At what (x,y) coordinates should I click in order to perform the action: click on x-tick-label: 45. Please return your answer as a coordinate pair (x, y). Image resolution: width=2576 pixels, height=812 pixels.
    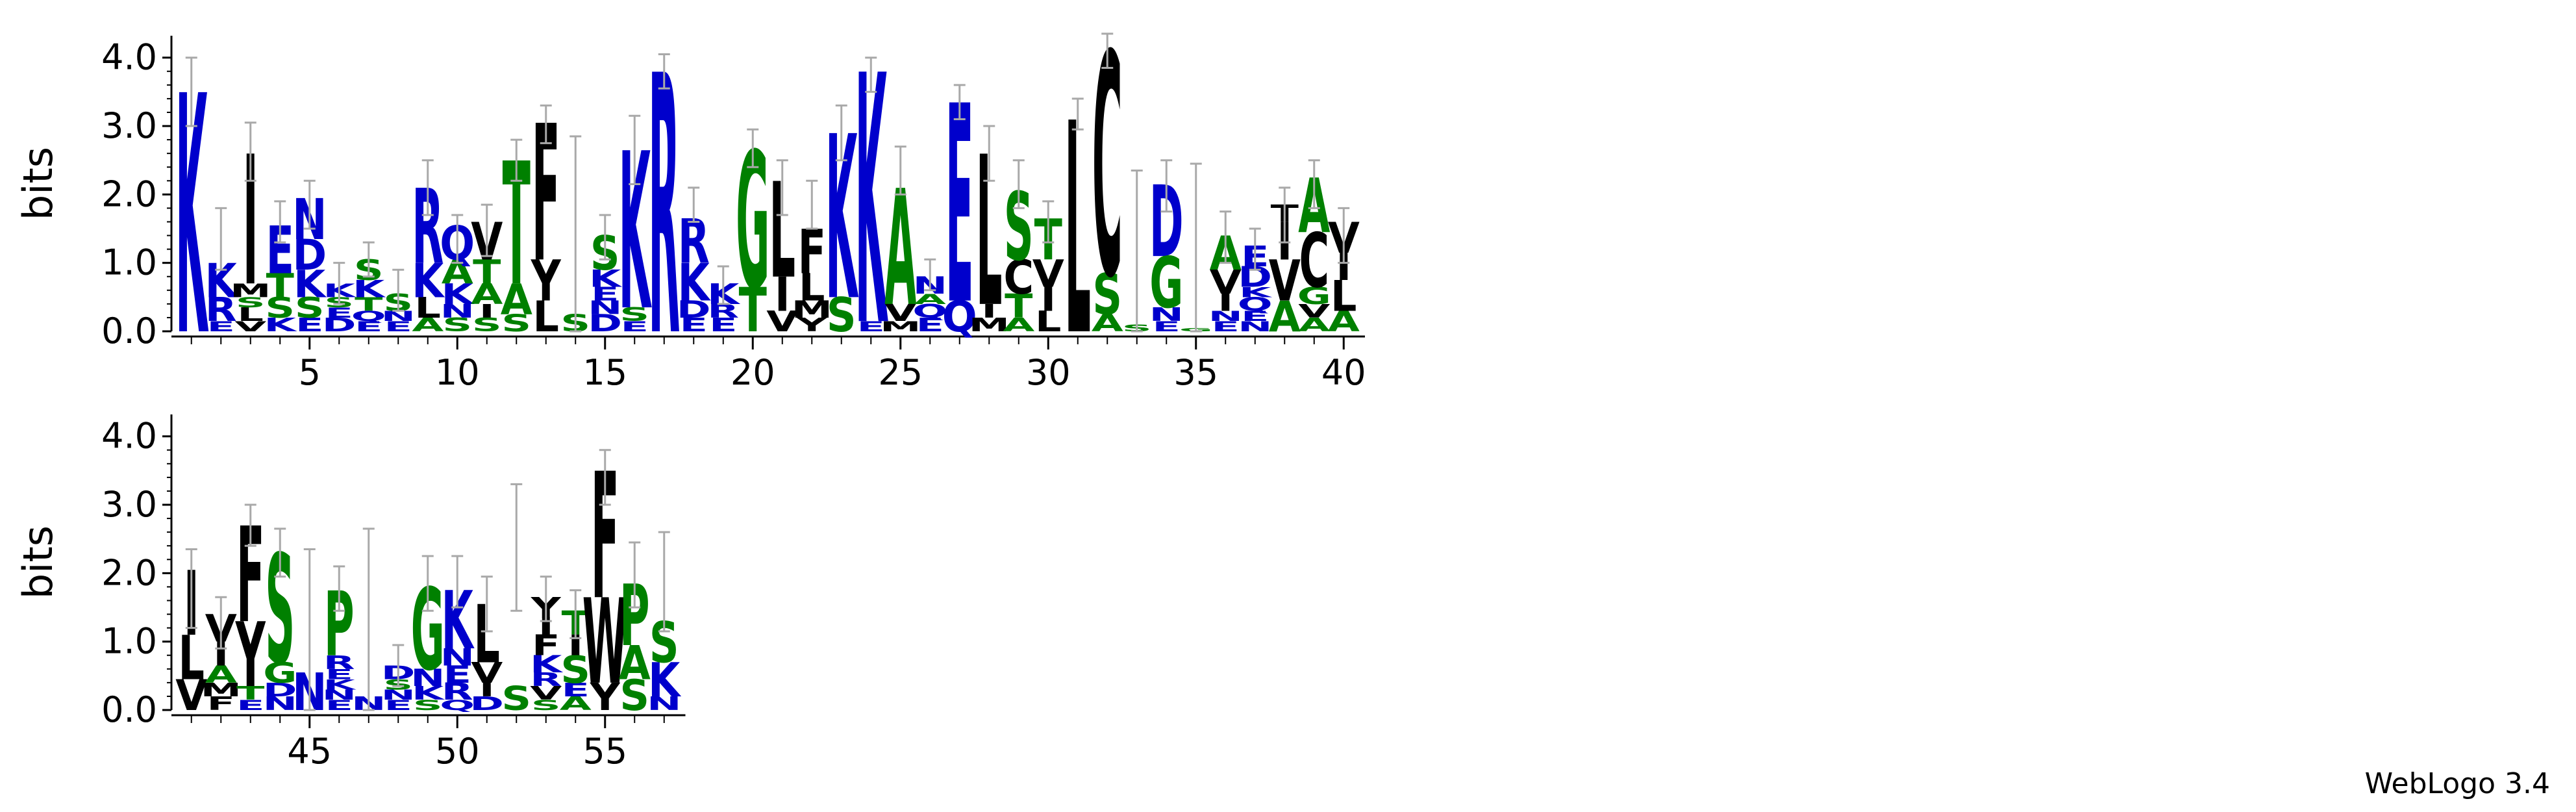
    Looking at the image, I should click on (309, 751).